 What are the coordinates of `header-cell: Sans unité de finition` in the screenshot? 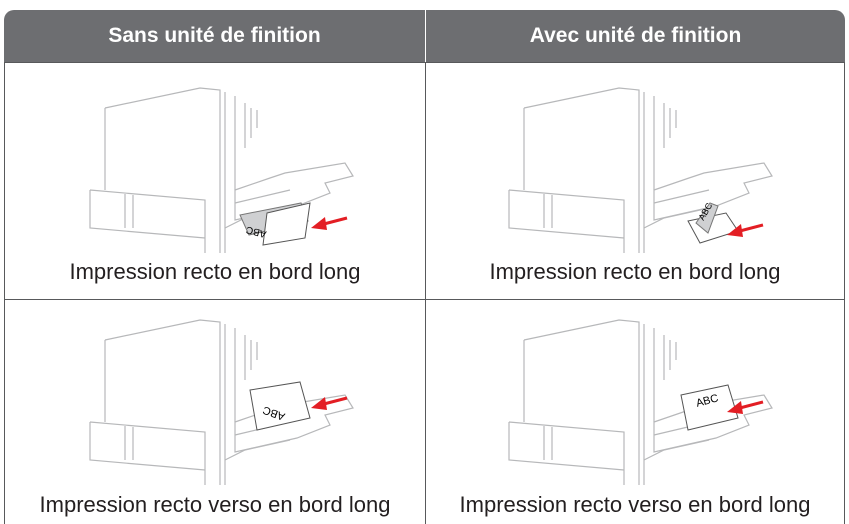 It's located at (214, 36).